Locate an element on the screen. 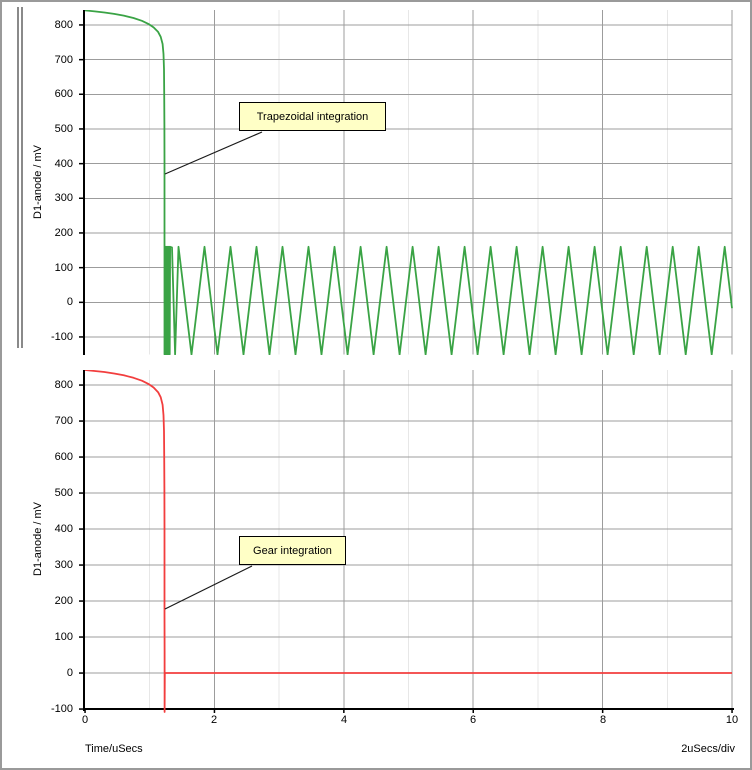 Image resolution: width=752 pixels, height=770 pixels. x-tick-label: 0 is located at coordinates (85, 720).